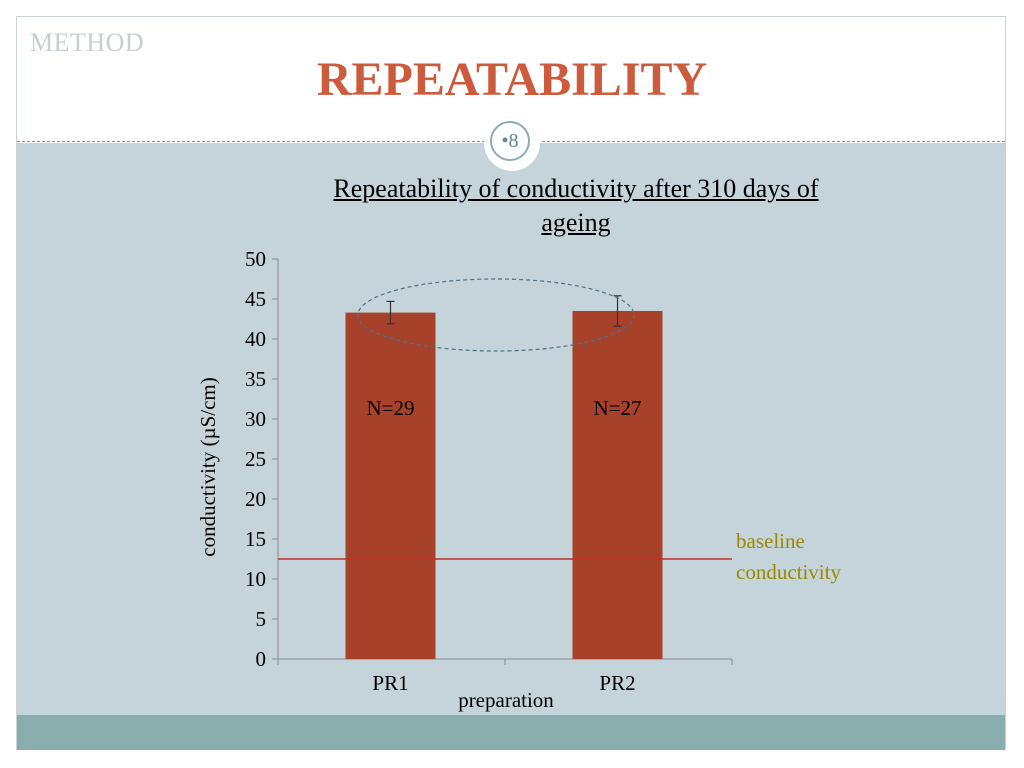 This screenshot has width=1024, height=768. Describe the element at coordinates (788, 572) in the screenshot. I see `baseline-label-line-2: conductivity` at that location.